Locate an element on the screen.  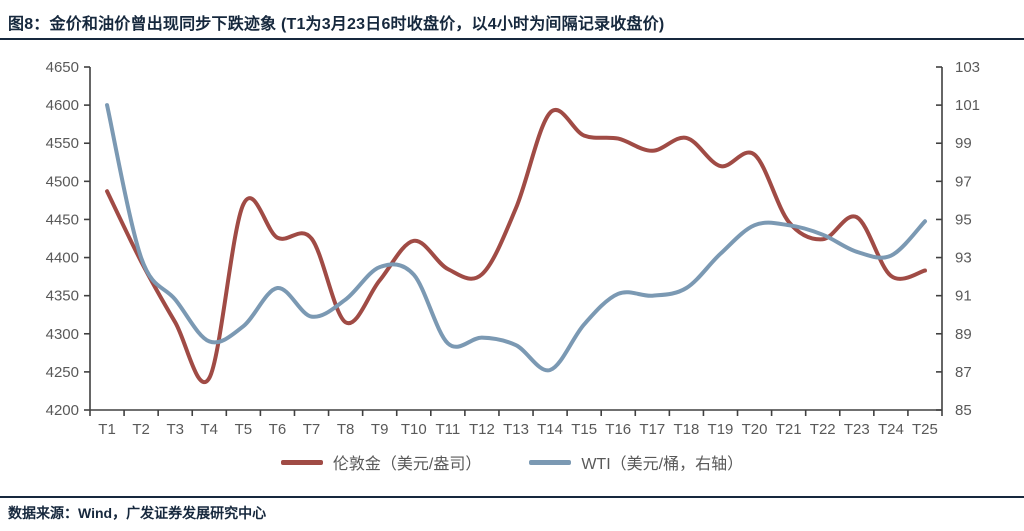
x-axis-tick-label: T18 is located at coordinates (686, 429).